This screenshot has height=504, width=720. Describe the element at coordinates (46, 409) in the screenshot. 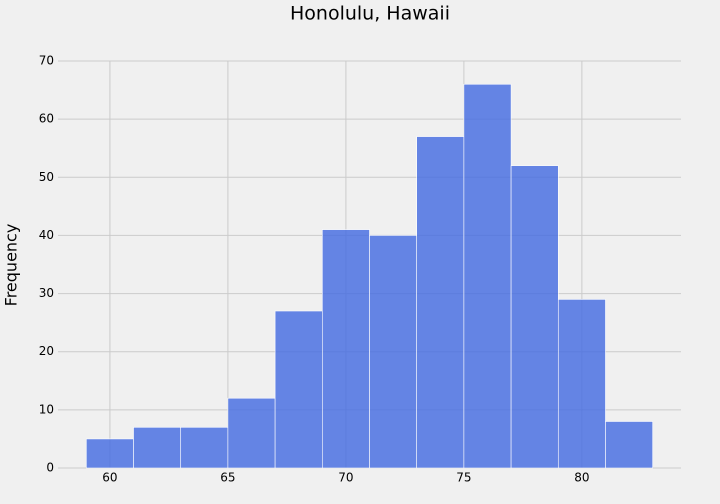

I see `y-tick-label: 10` at that location.